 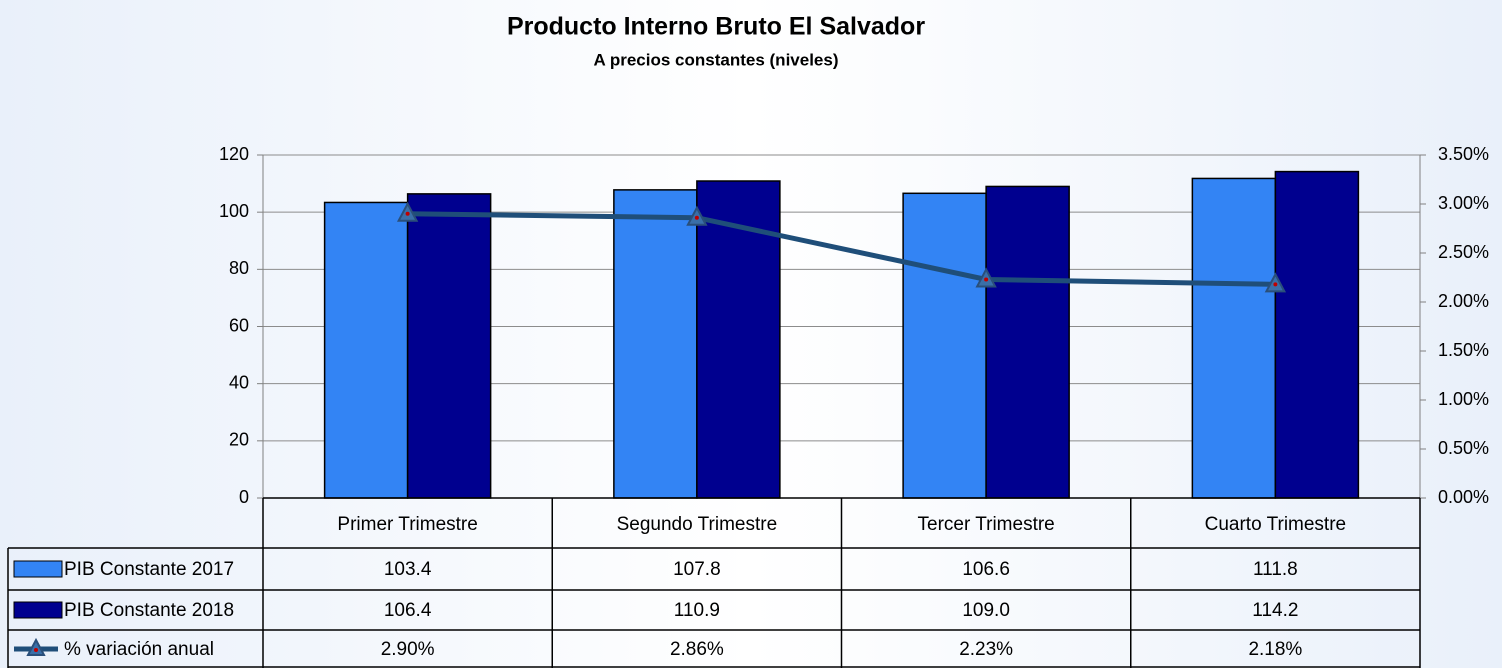 I want to click on y2-tick-label: 1.50%, so click(x=1463, y=350).